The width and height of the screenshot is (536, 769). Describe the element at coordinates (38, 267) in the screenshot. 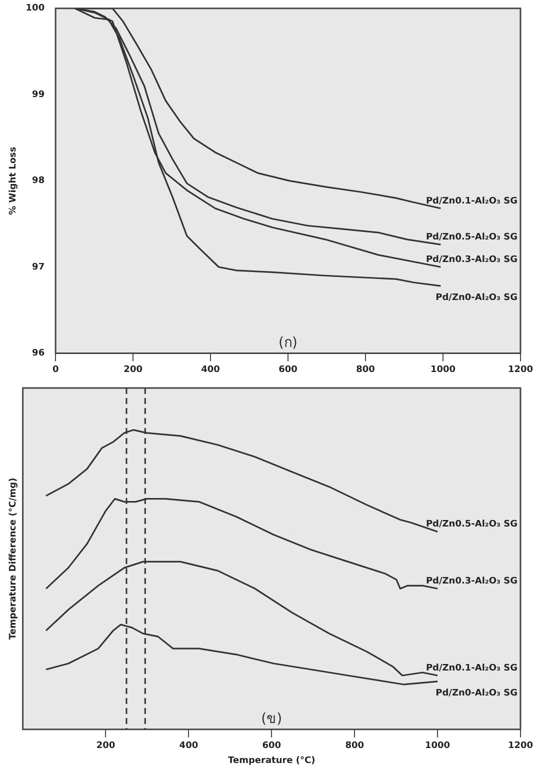

I see `y-tick-label: 97` at that location.